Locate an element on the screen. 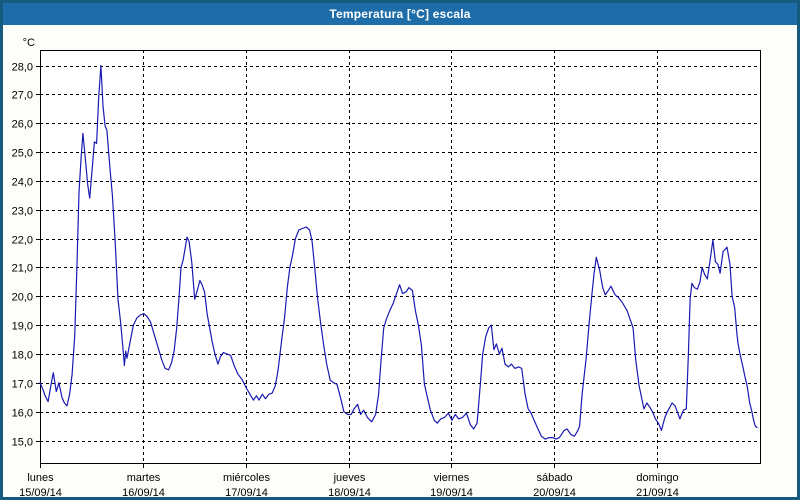 The width and height of the screenshot is (800, 500). y-tick-label: 23,0 is located at coordinates (22, 212).